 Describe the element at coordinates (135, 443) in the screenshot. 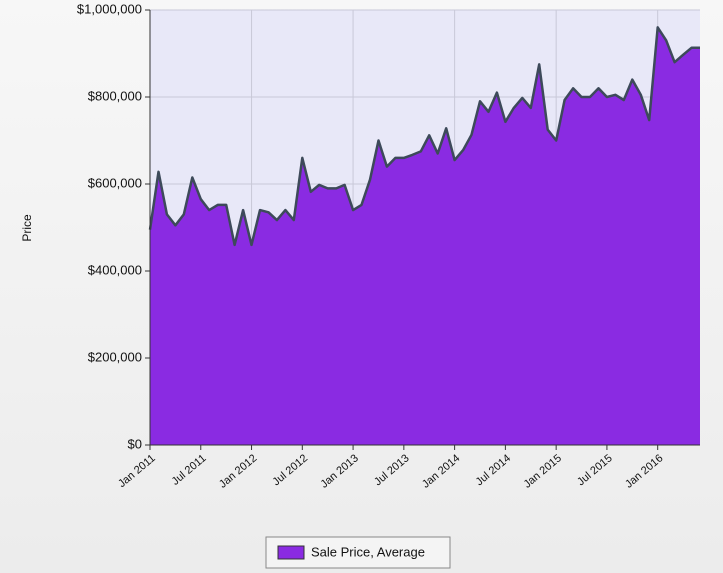

I see `y-tick-label: $0` at that location.